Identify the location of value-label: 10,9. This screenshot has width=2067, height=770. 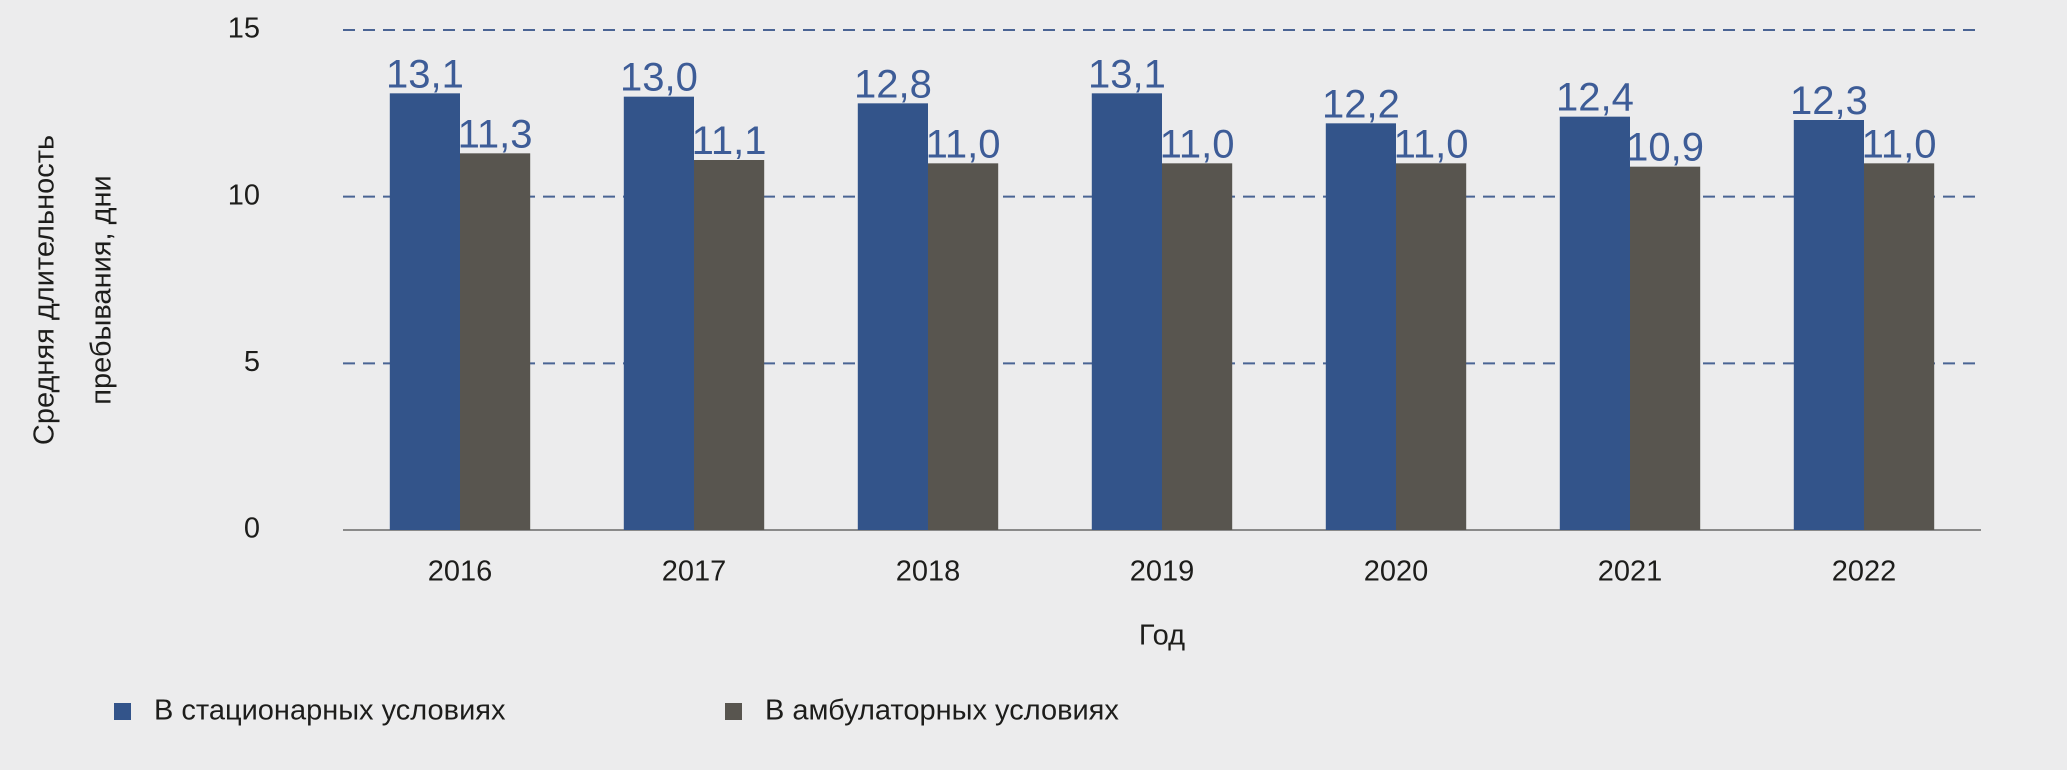
(1665, 148).